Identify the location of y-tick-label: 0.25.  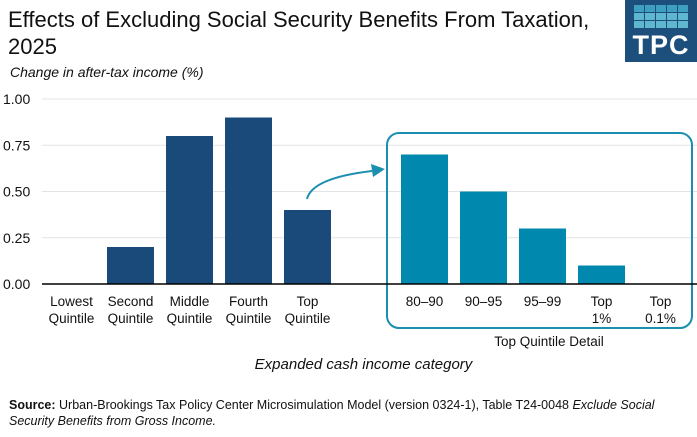
(16, 238).